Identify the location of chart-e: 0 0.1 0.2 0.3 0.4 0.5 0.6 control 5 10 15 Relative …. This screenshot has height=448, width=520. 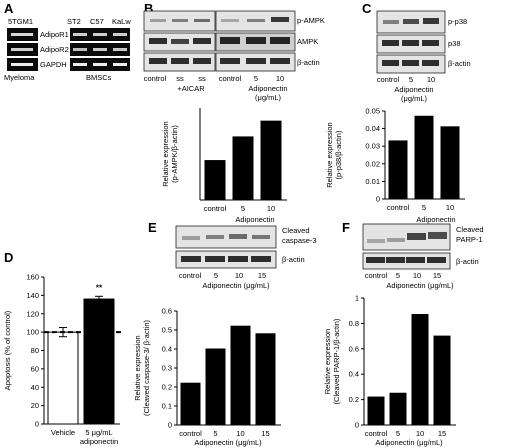
(207, 377).